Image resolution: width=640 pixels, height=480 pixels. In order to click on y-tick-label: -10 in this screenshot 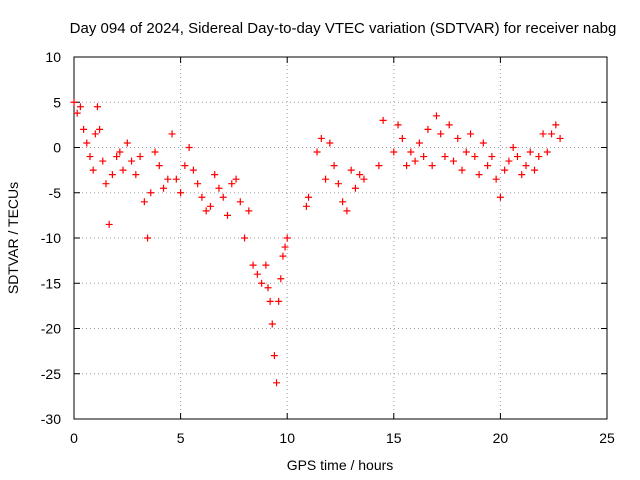, I will do `click(51, 238)`.